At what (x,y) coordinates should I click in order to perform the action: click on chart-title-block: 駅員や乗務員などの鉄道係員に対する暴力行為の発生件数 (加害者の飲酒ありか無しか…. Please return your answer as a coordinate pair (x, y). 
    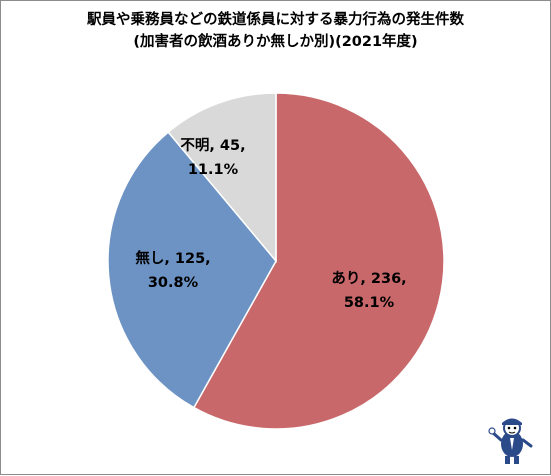
    Looking at the image, I should click on (275, 31).